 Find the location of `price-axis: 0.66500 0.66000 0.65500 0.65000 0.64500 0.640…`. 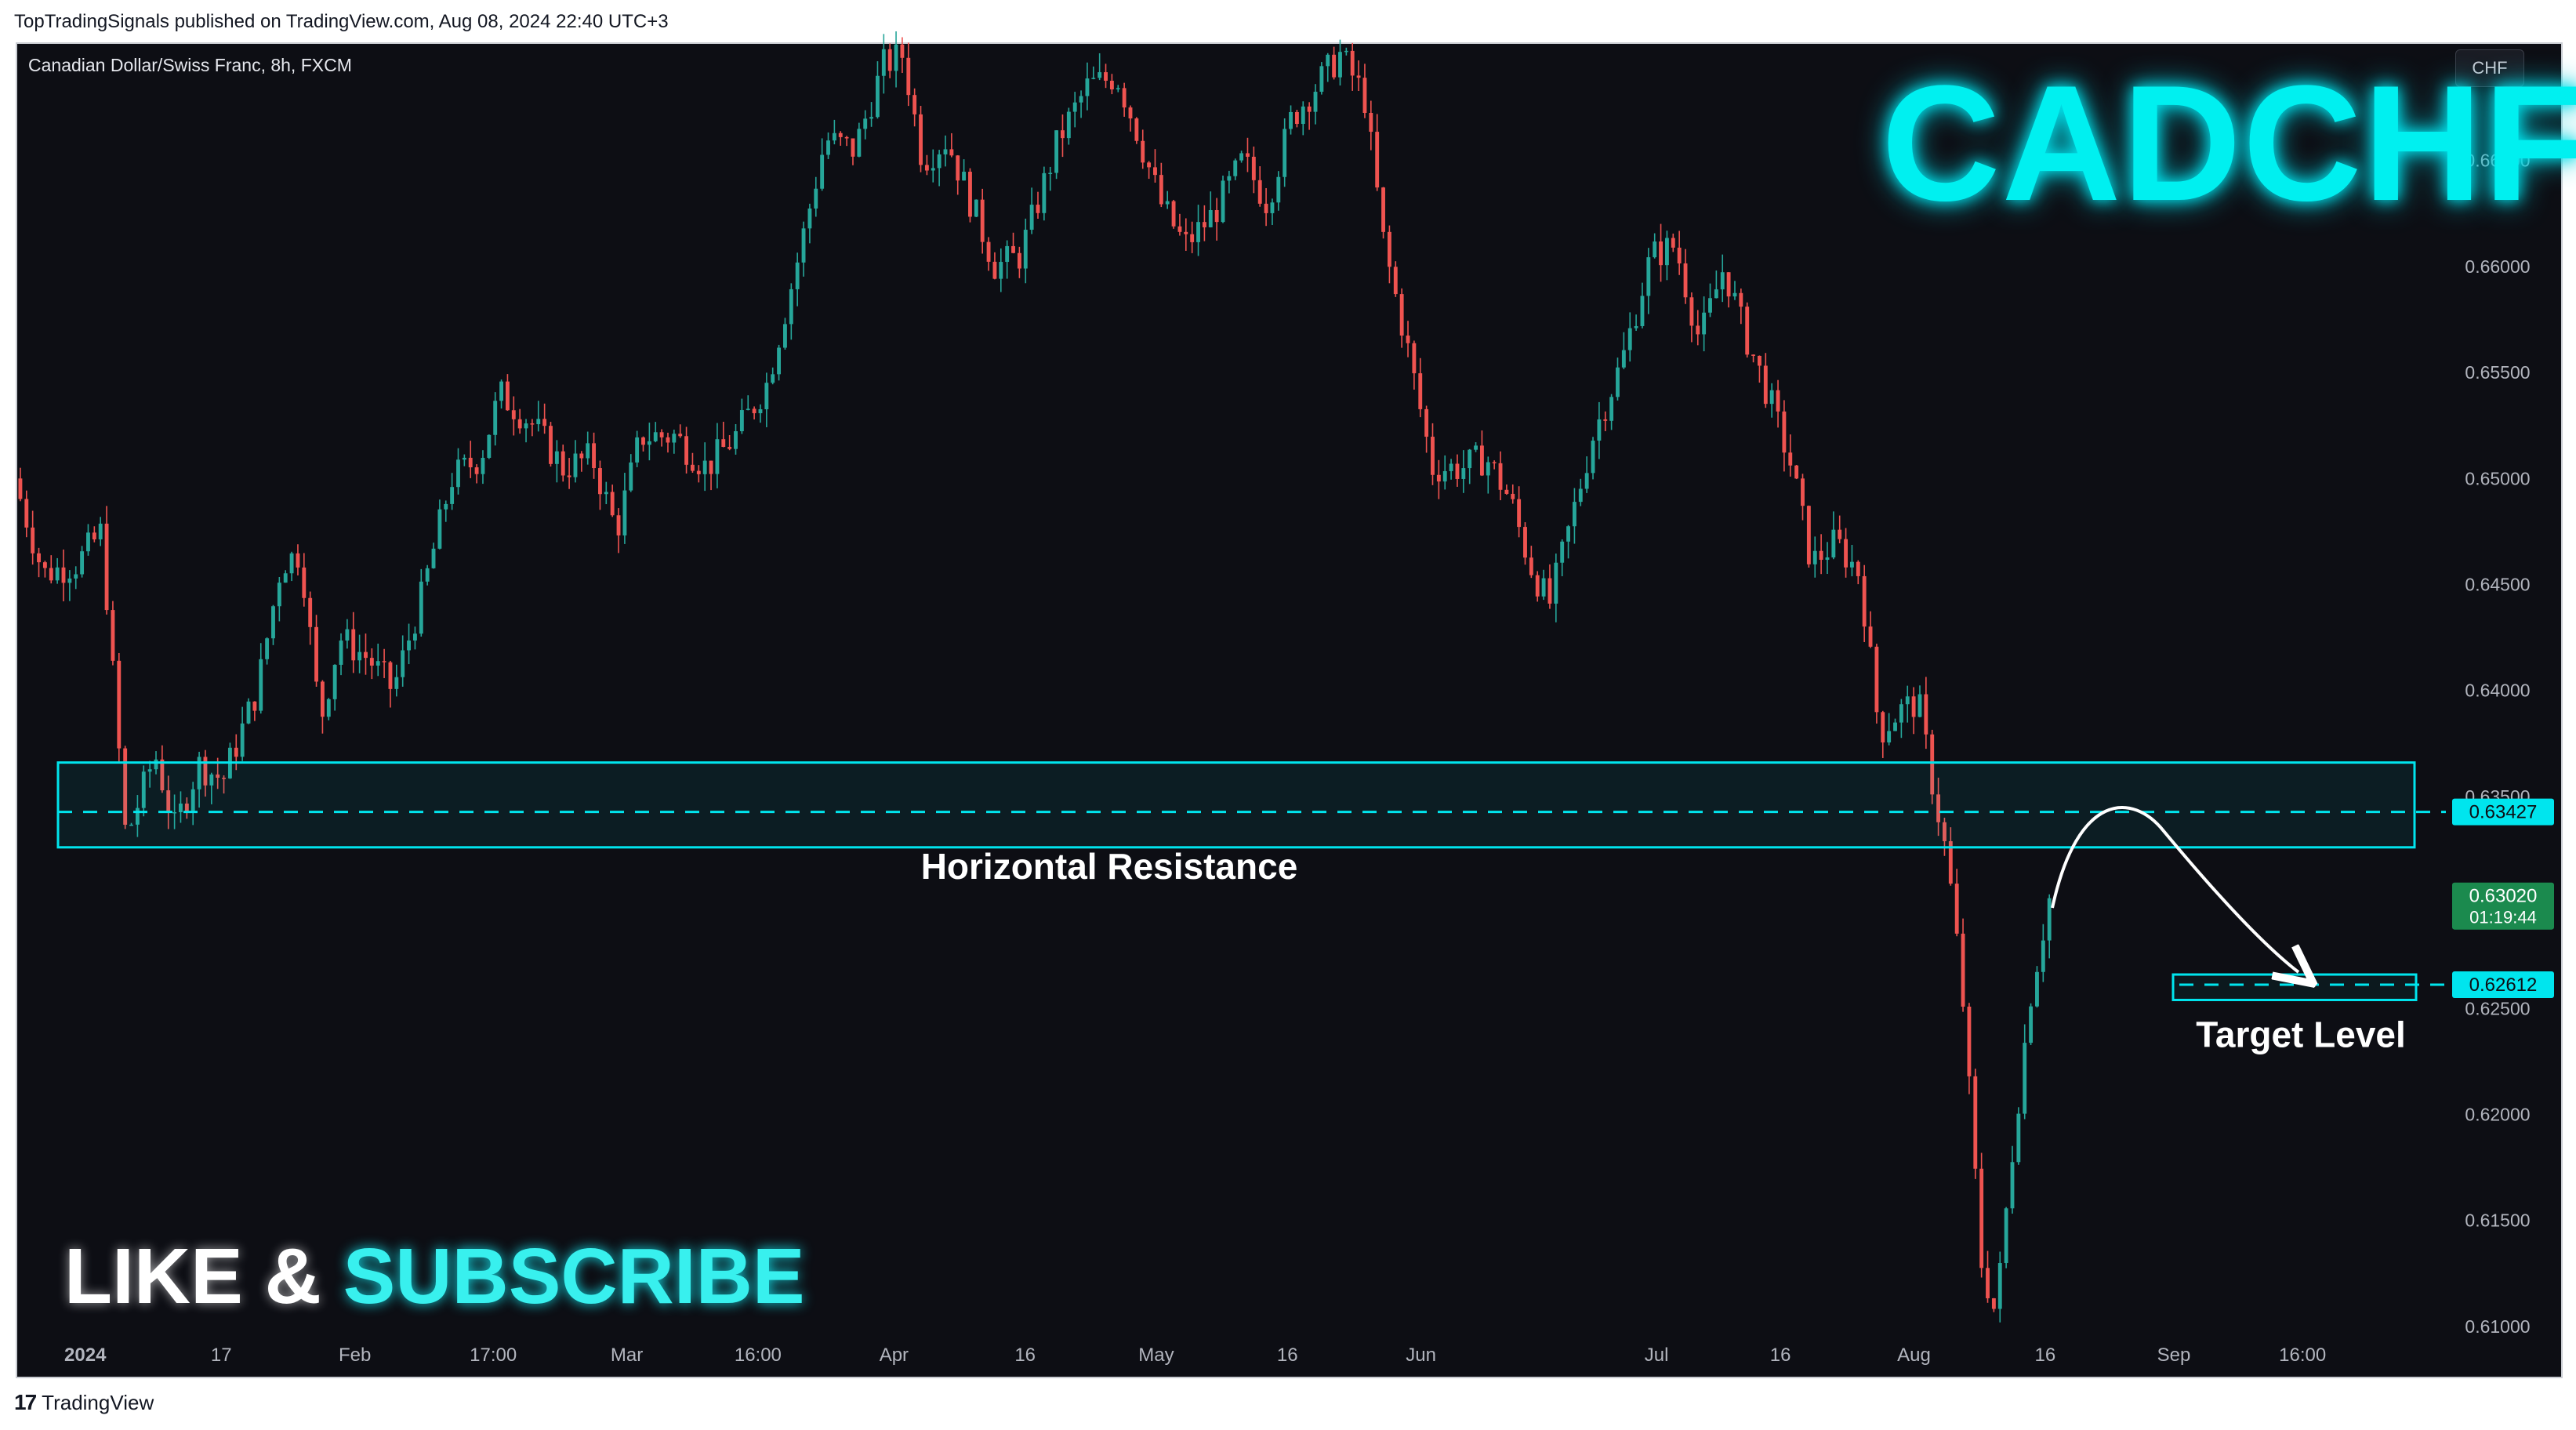

price-axis: 0.66500 0.66000 0.65500 0.65000 0.64500 0.640… is located at coordinates (2503, 744).